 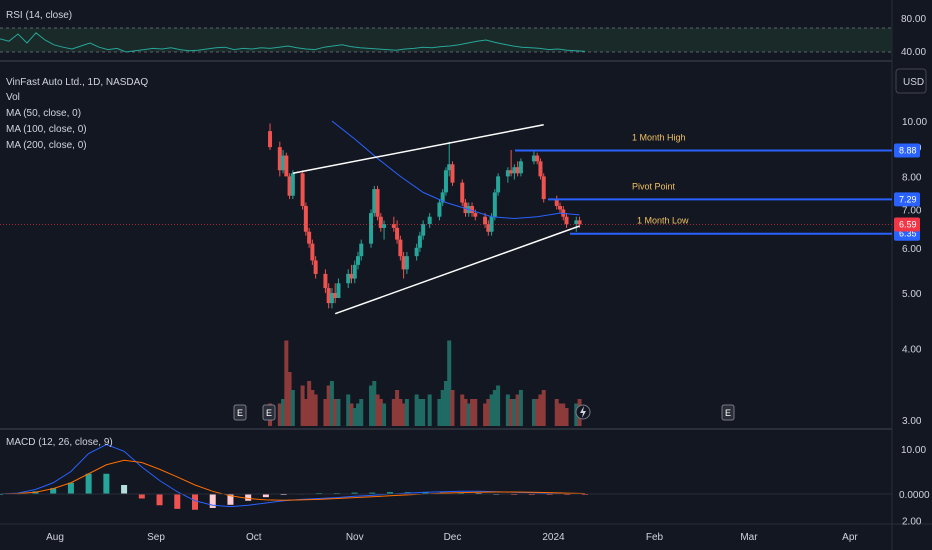 What do you see at coordinates (13, 97) in the screenshot?
I see `indicator-vol: Vol` at bounding box center [13, 97].